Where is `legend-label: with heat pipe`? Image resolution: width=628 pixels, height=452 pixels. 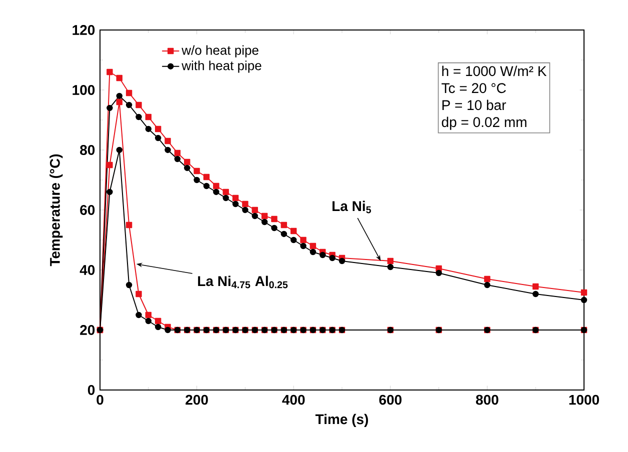 legend-label: with heat pipe is located at coordinates (222, 66).